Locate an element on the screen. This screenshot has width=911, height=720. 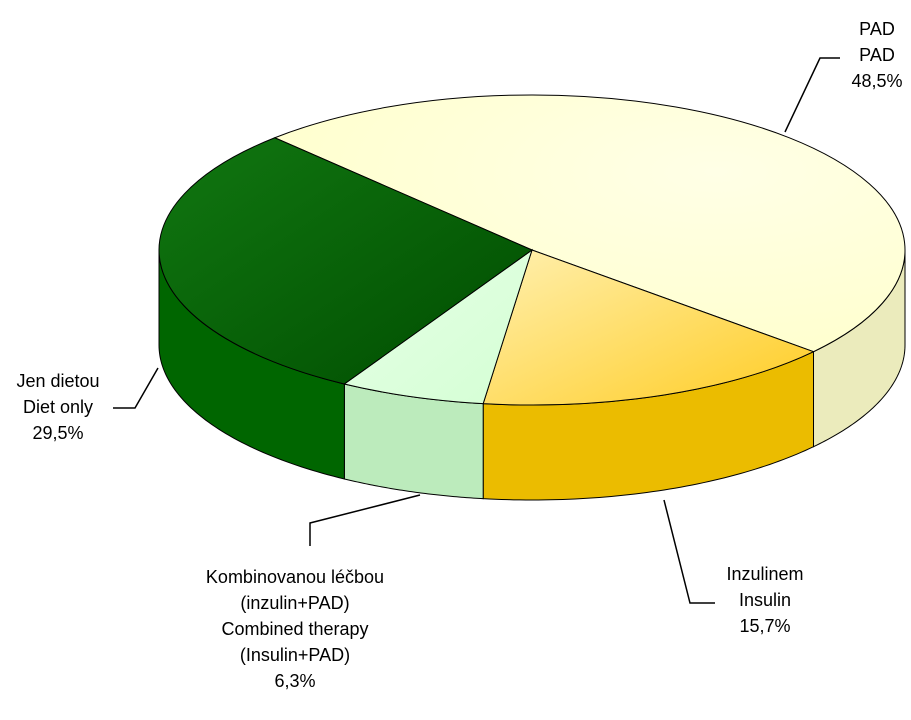
slice-value-label: 48,5% is located at coordinates (876, 81).